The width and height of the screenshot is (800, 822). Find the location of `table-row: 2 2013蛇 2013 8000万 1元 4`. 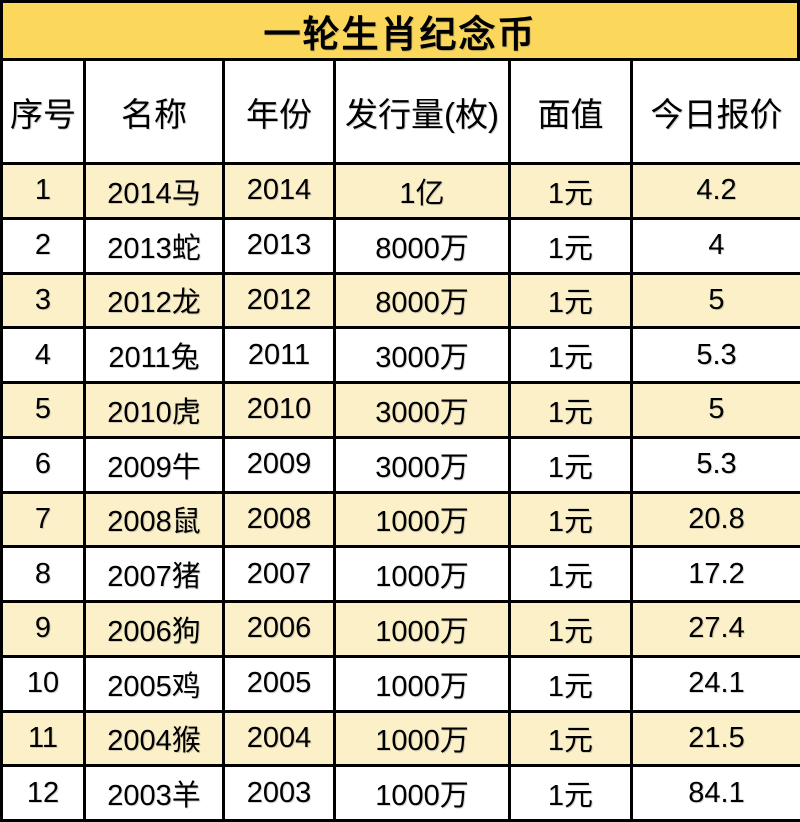

table-row: 2 2013蛇 2013 8000万 1元 4 is located at coordinates (400, 245).